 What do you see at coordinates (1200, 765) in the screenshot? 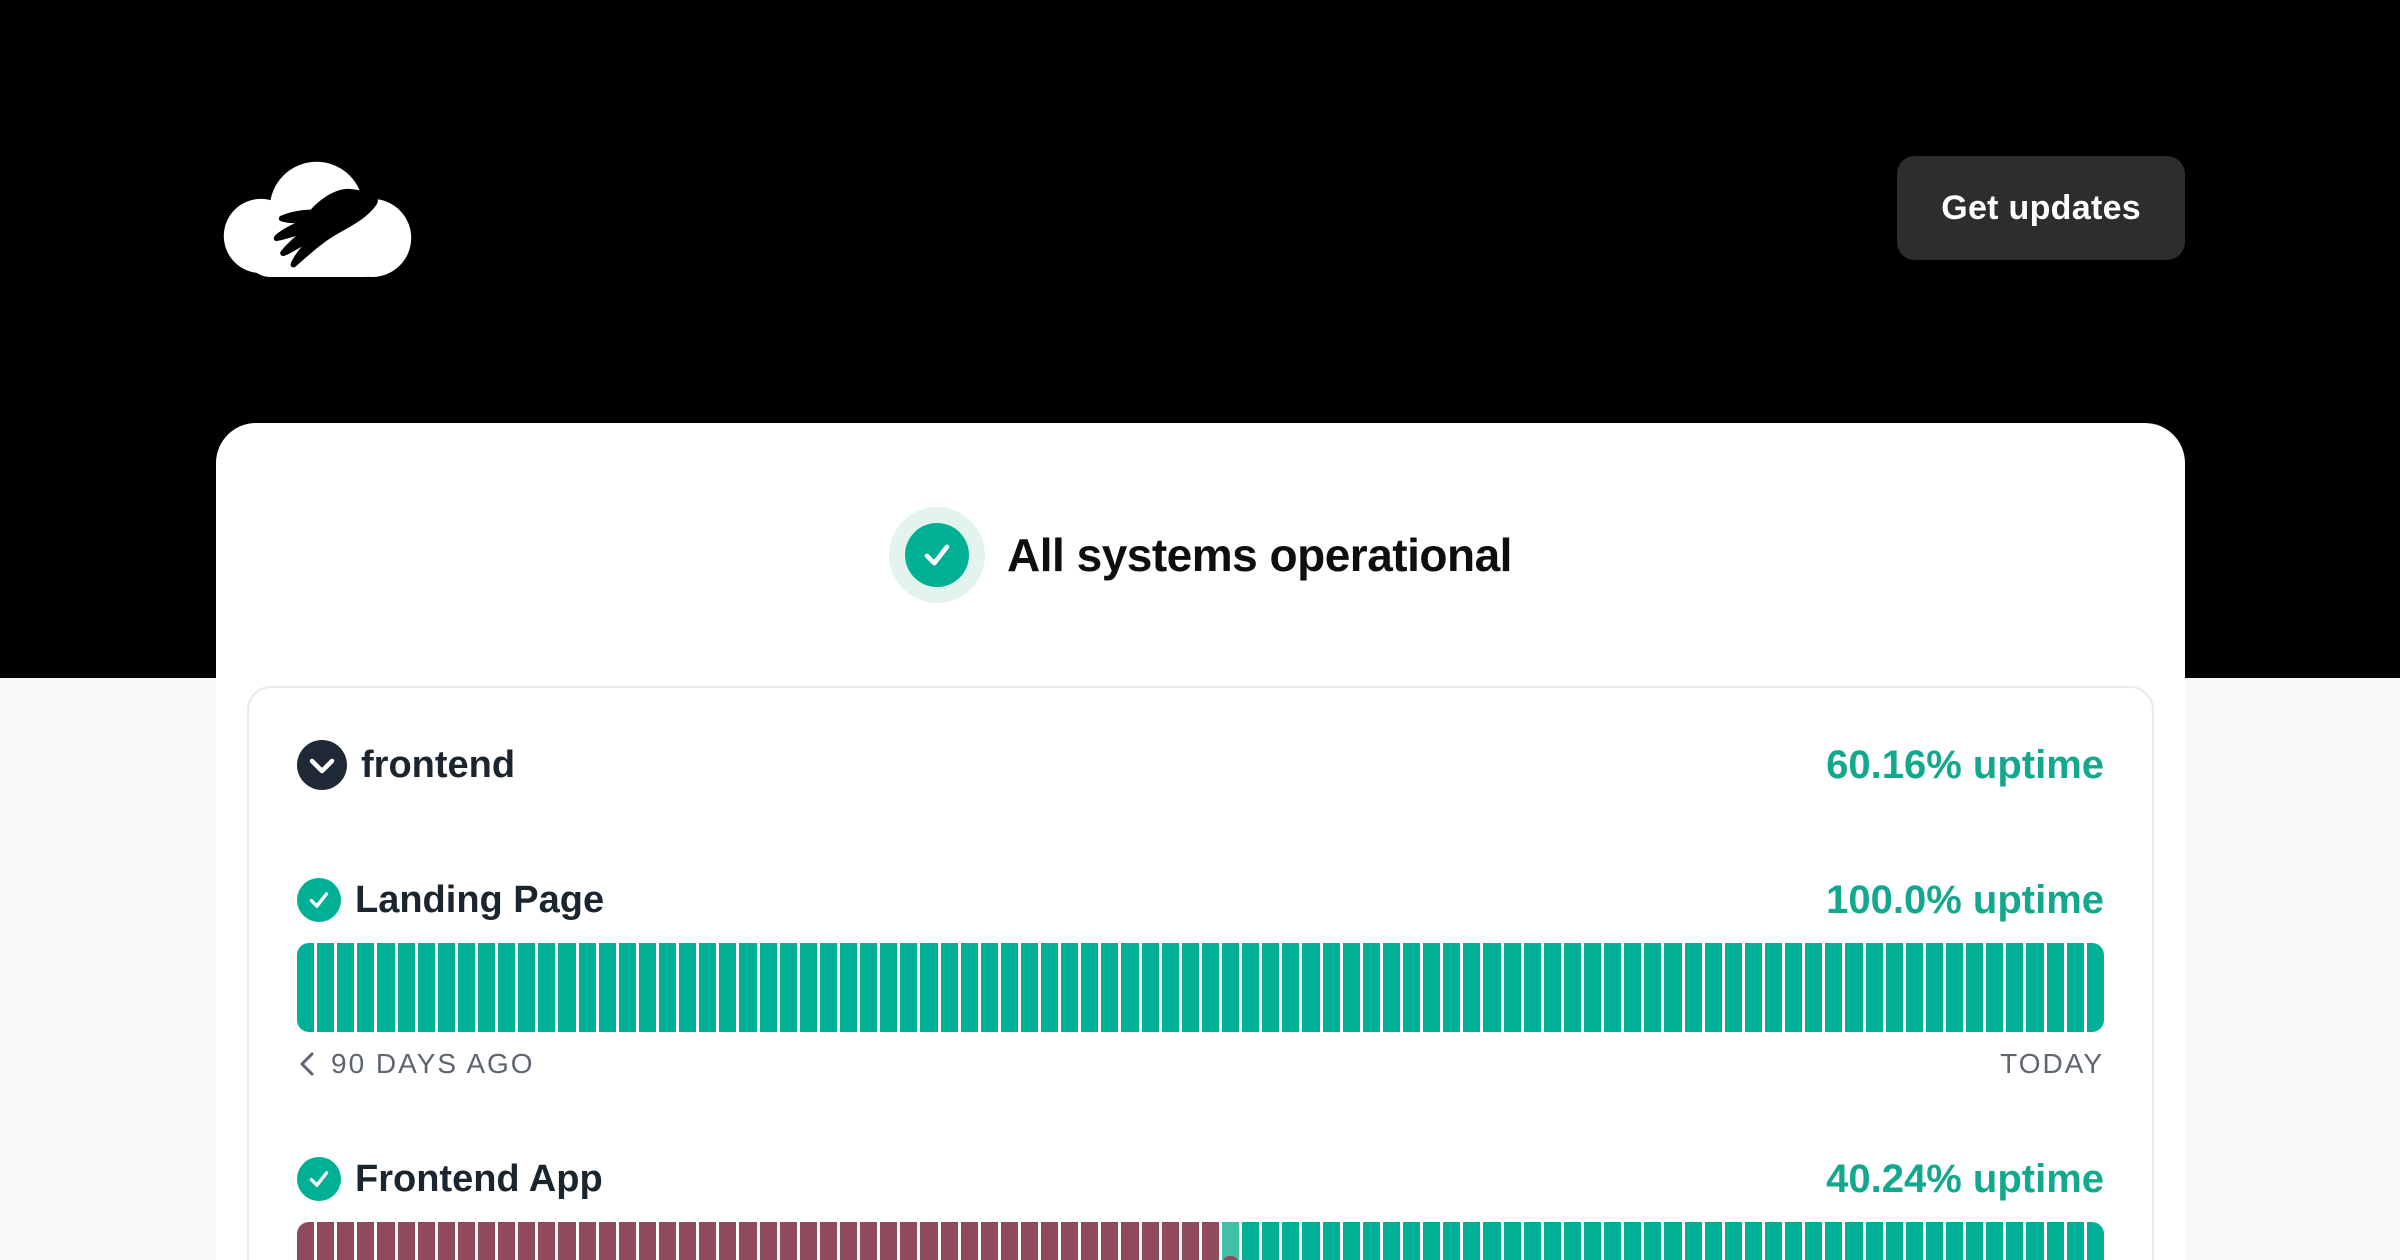
I see `group-row-frontend: frontend 60.16% uptime` at bounding box center [1200, 765].